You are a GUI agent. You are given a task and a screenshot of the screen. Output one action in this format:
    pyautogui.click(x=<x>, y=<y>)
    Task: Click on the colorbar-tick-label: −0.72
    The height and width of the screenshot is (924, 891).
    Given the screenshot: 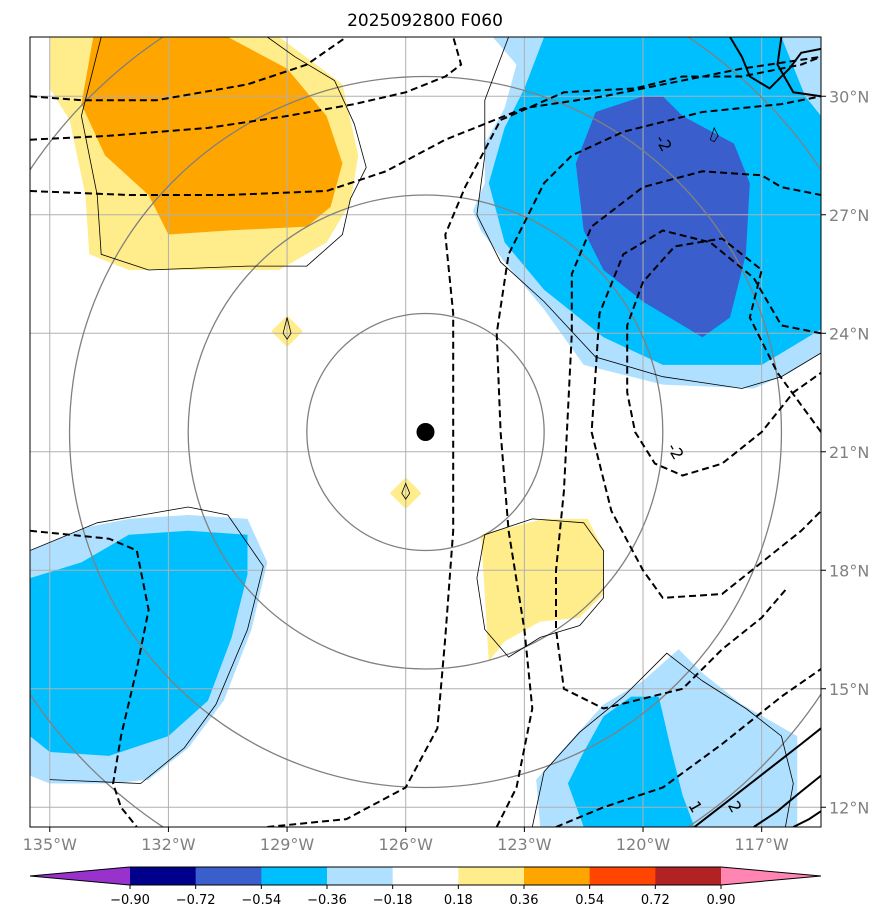 What is the action you would take?
    pyautogui.click(x=196, y=900)
    